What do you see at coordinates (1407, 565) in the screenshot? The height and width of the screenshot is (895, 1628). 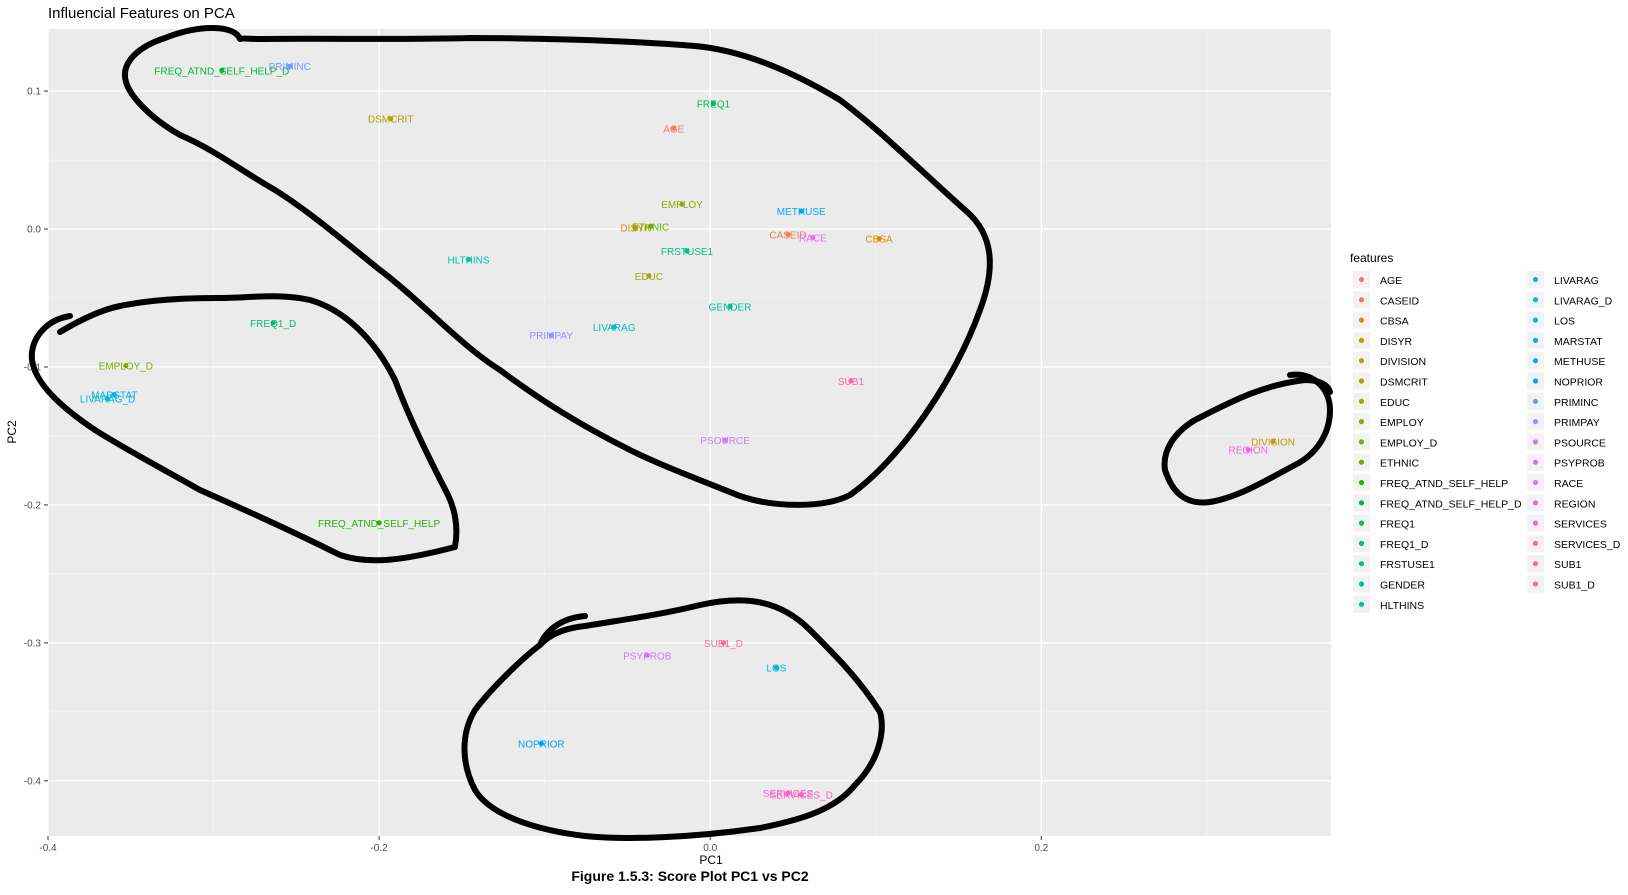 I see `legend-entry-frstuse1: FRSTUSE1` at bounding box center [1407, 565].